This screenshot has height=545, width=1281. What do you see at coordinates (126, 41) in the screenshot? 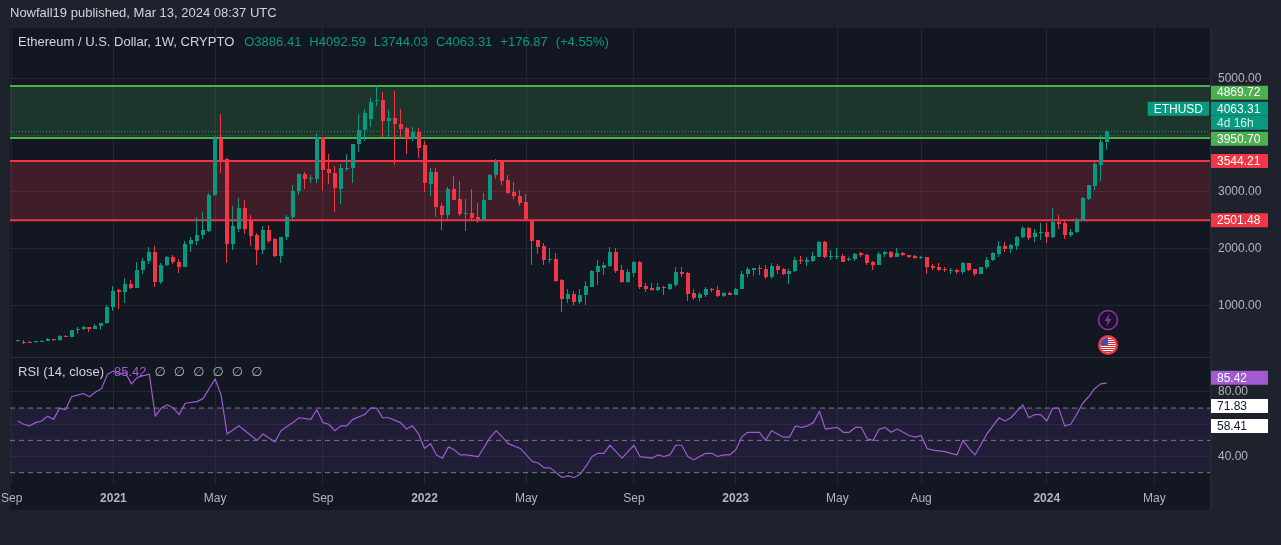
I see `text: Ethereum / U.S. Dollar, 1W, CRYPTO` at bounding box center [126, 41].